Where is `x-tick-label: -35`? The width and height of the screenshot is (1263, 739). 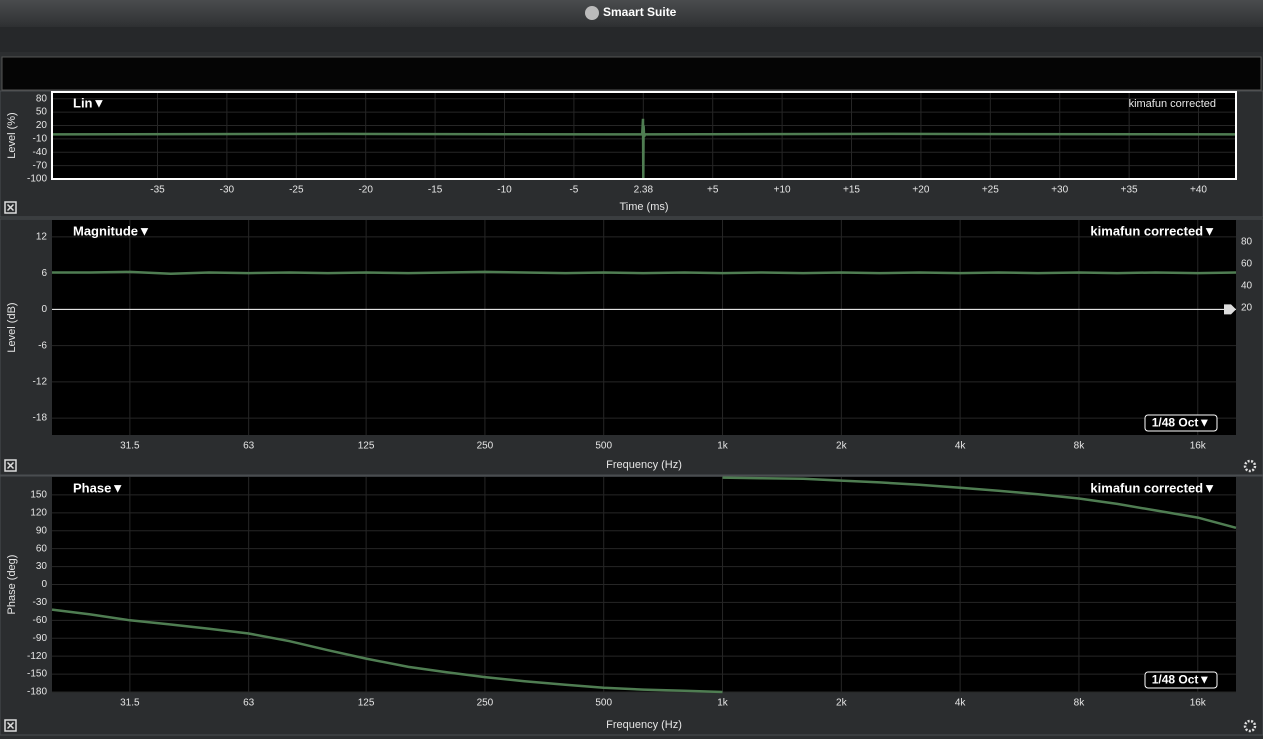
x-tick-label: -35 is located at coordinates (157, 190).